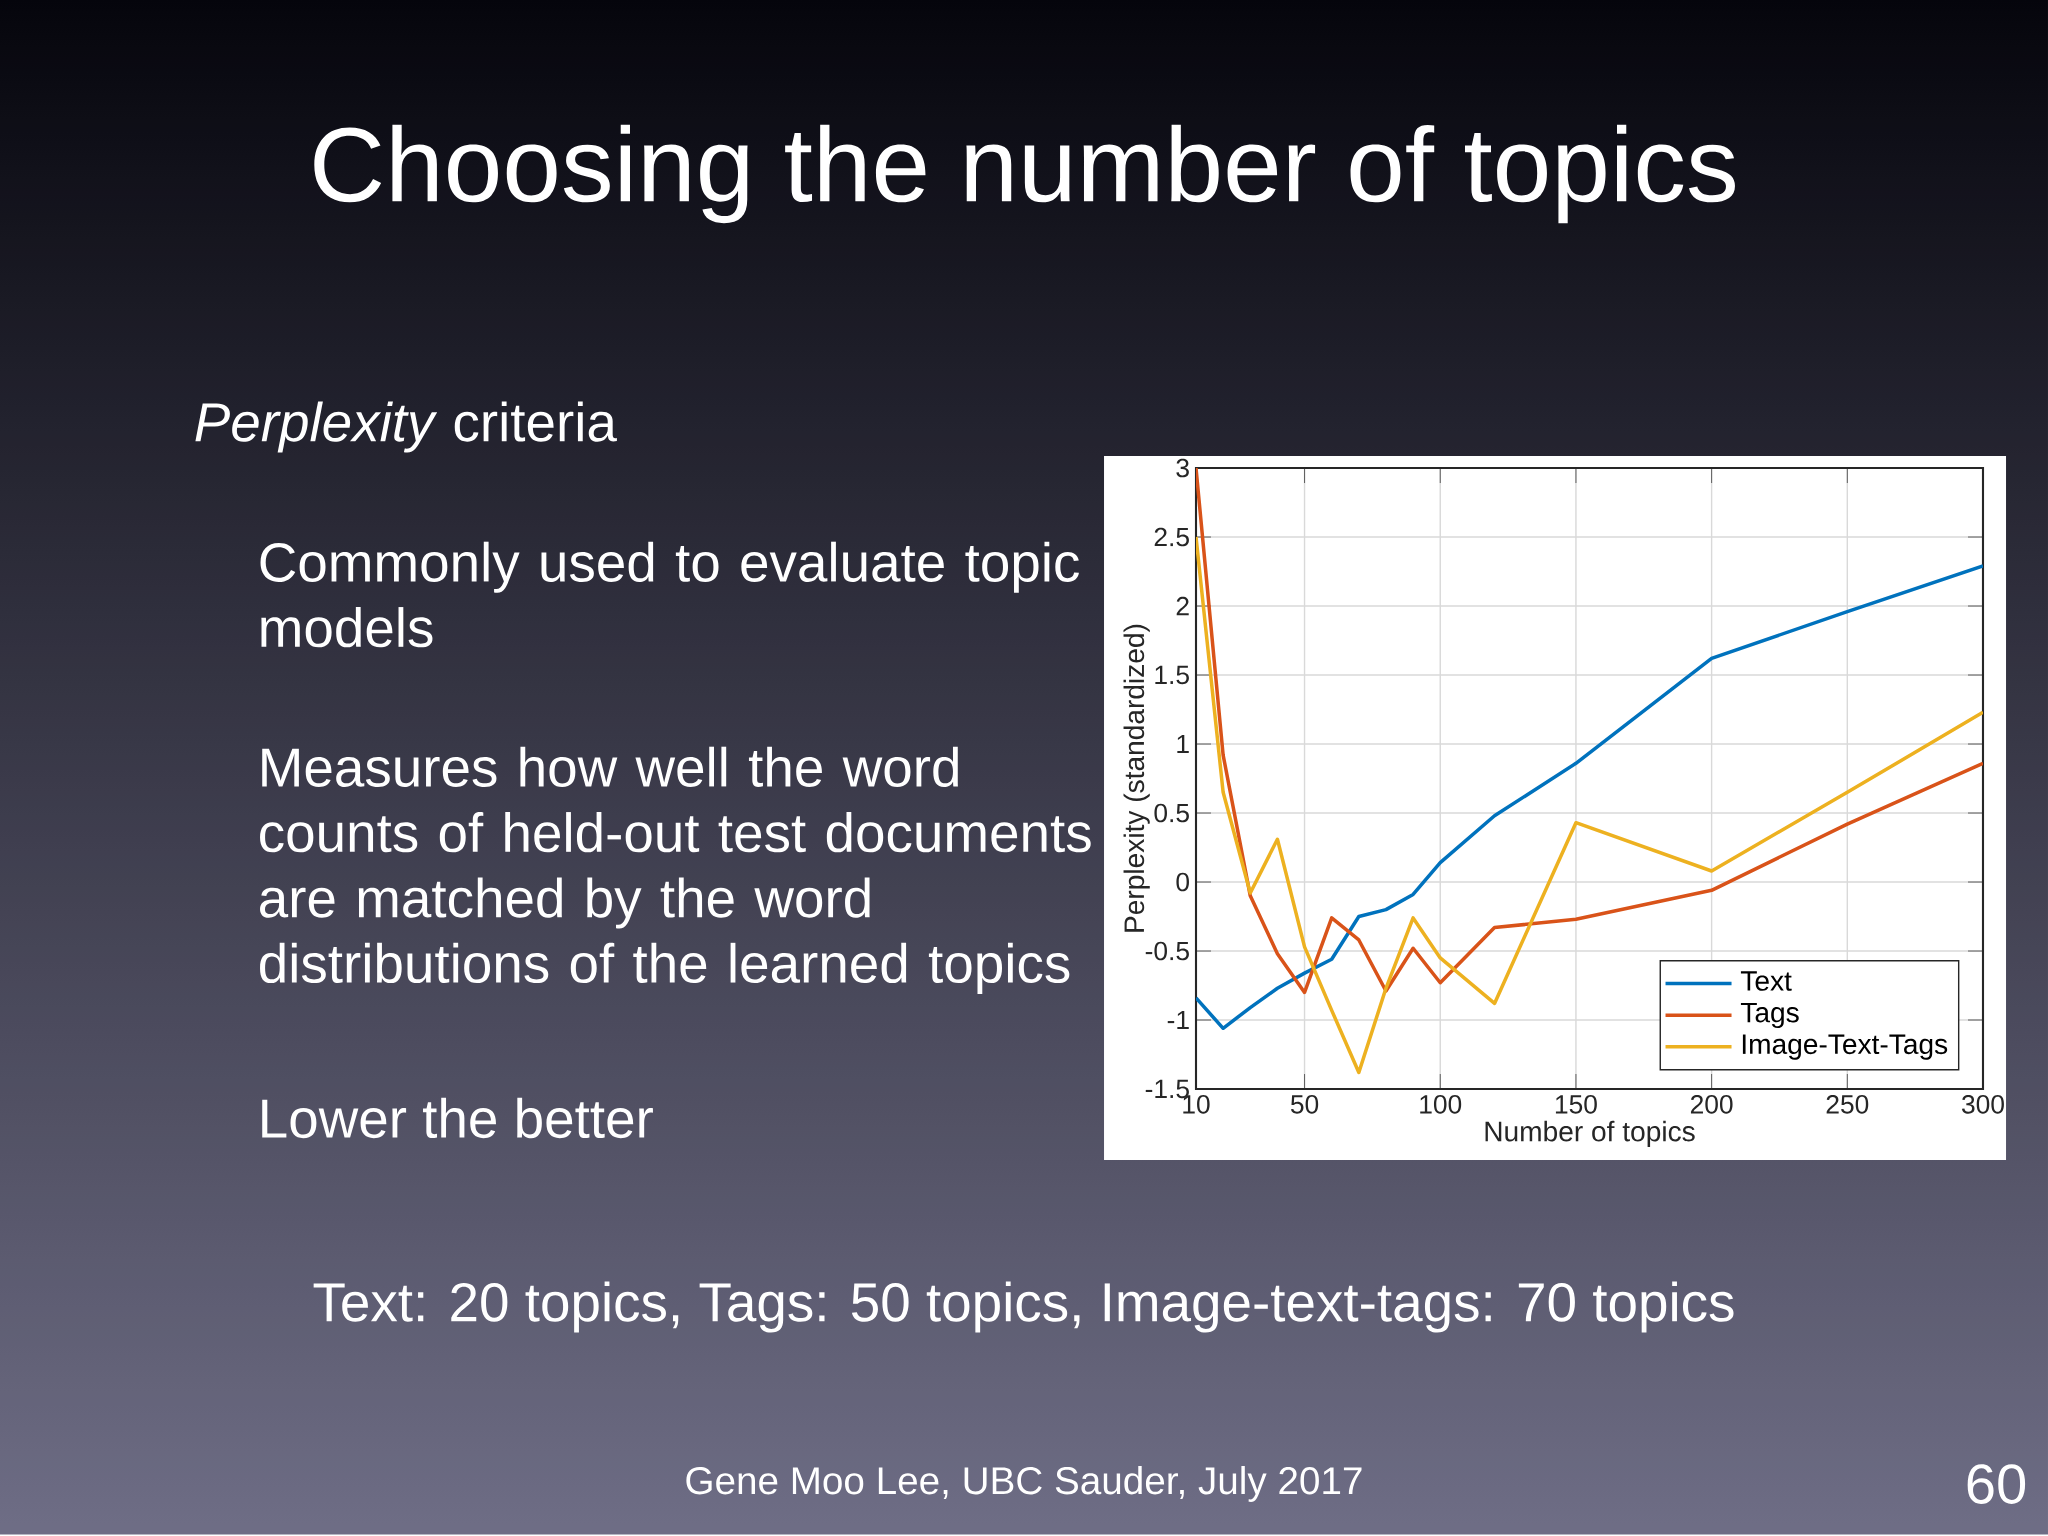  What do you see at coordinates (1172, 675) in the screenshot?
I see `y-tick-label: 1.5` at bounding box center [1172, 675].